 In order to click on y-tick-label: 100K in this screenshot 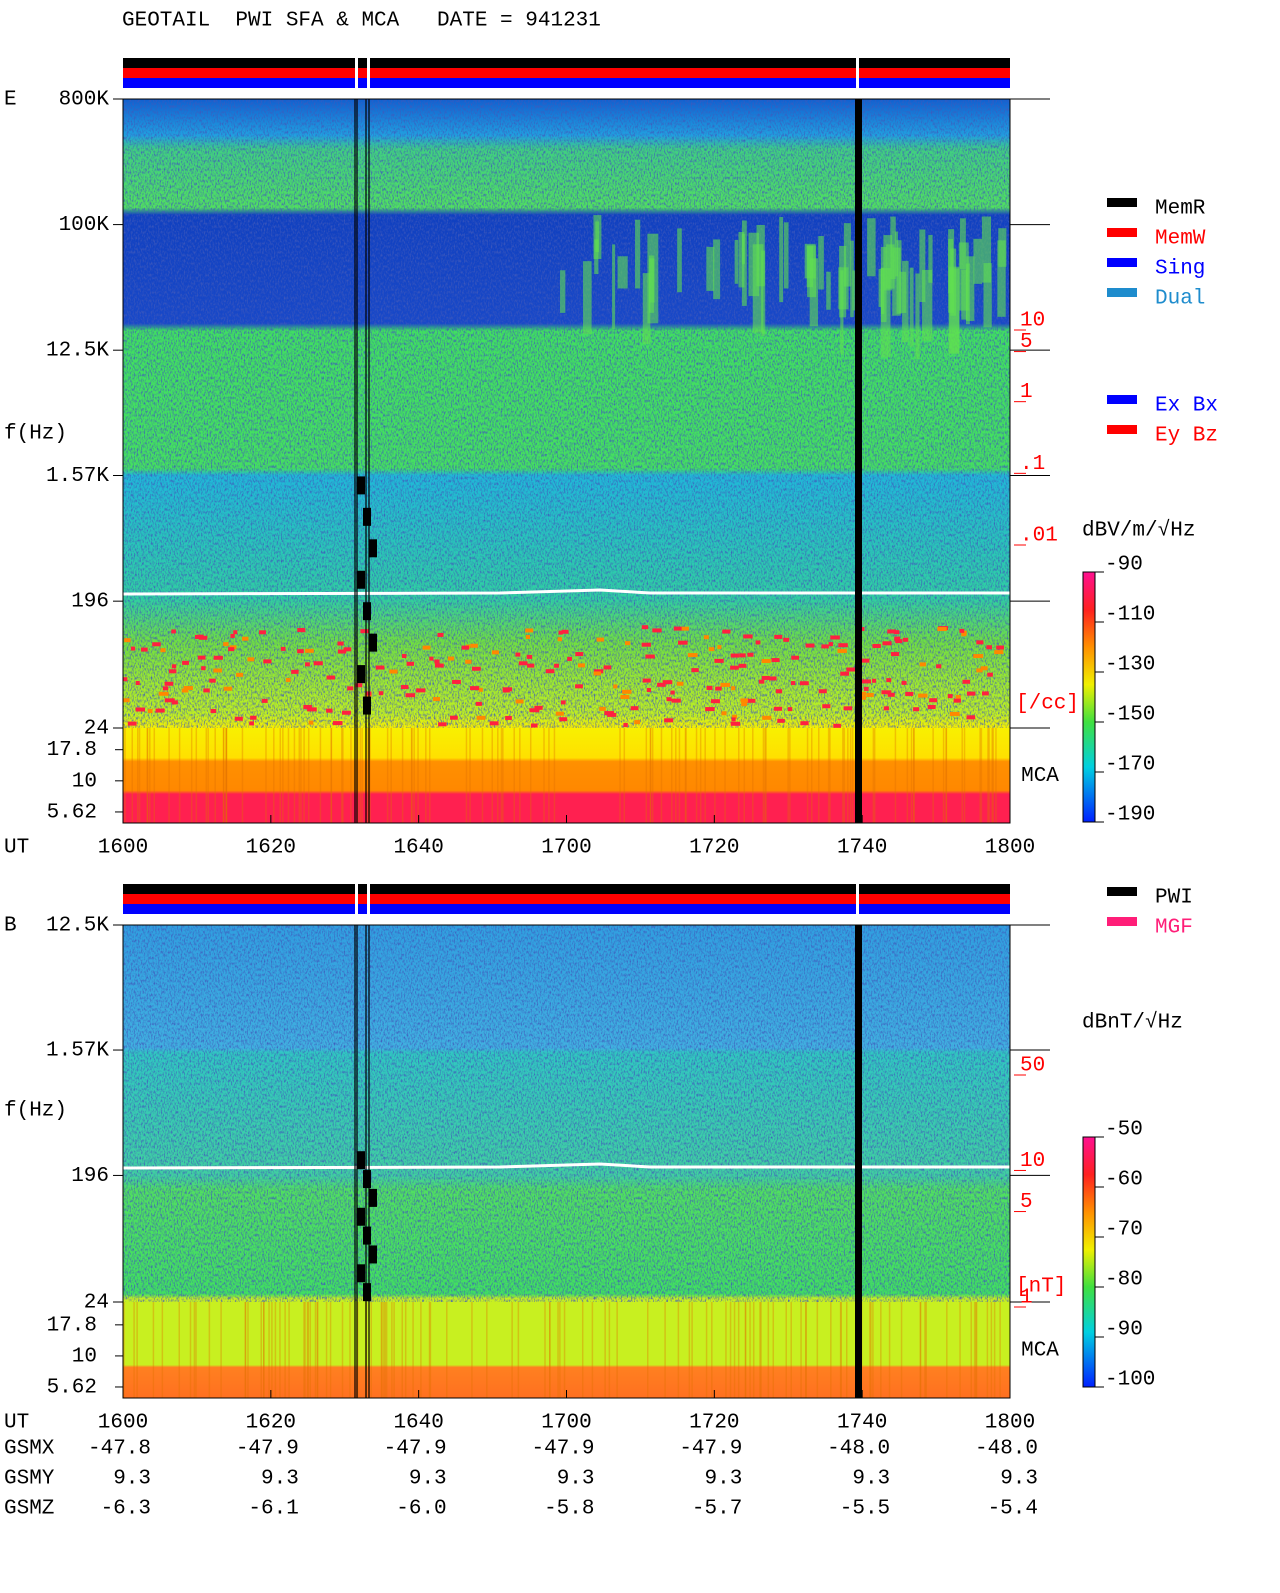, I will do `click(84, 225)`.